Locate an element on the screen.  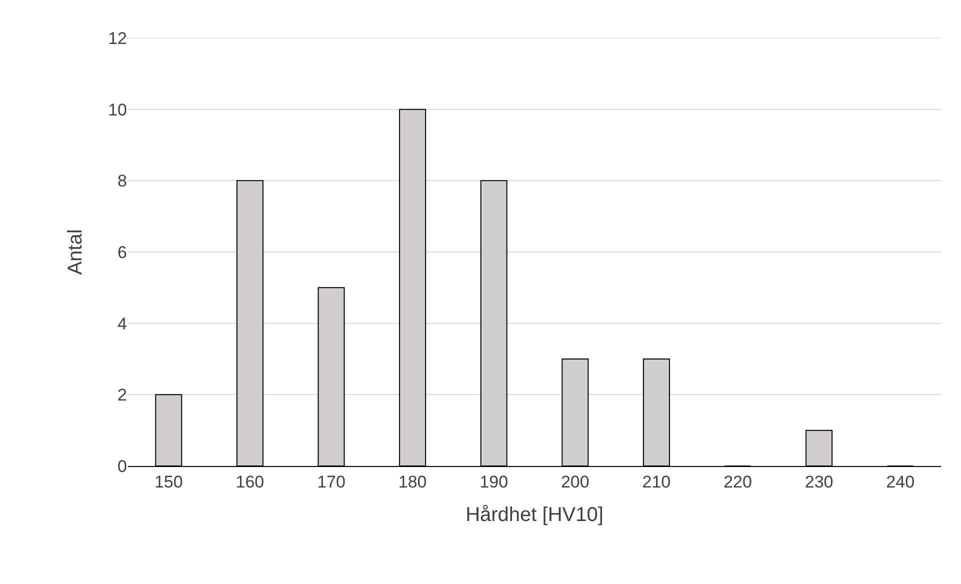
y-tick-label: 6 is located at coordinates (122, 252).